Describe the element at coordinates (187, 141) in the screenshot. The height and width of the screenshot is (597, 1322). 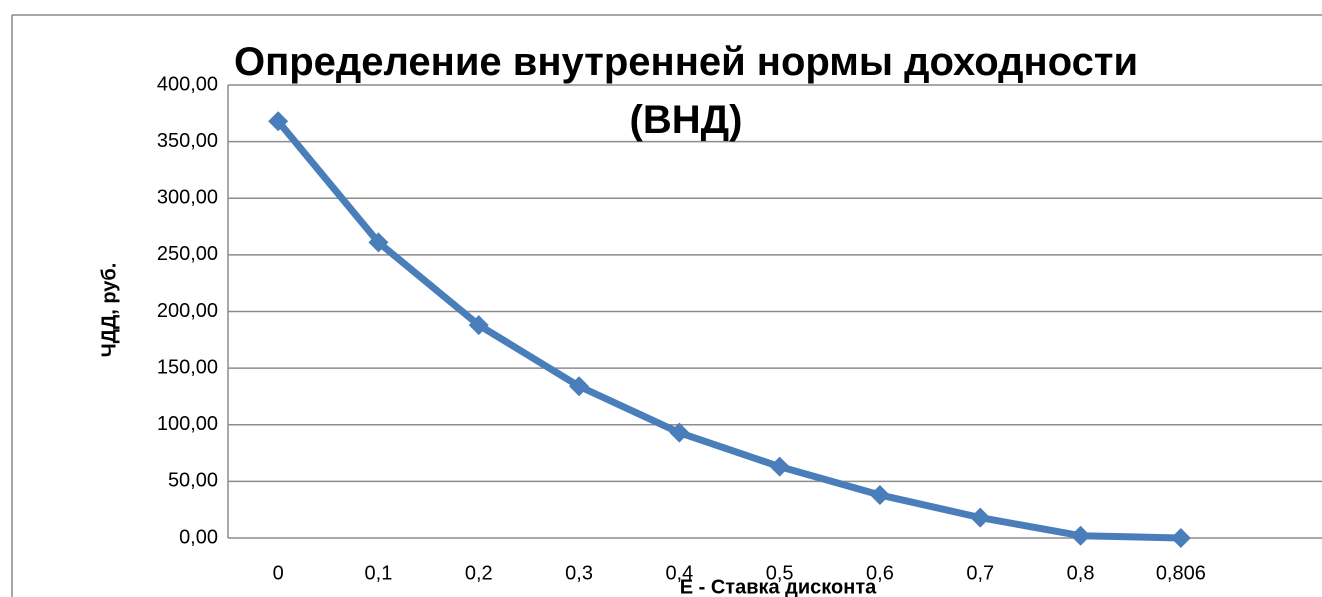
I see `y-tick-label: 350,00` at that location.